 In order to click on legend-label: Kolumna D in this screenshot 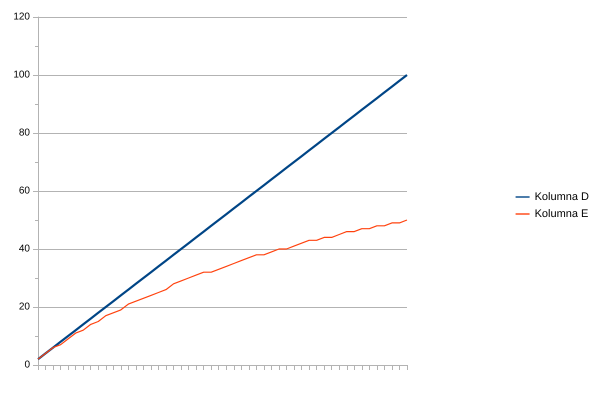, I will do `click(562, 197)`.